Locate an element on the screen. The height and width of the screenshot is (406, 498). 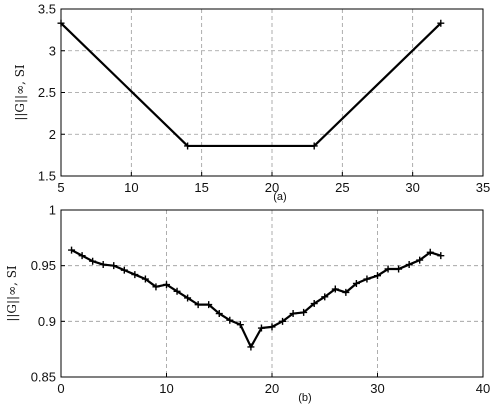
y-tick-label: 1 is located at coordinates (52, 210).